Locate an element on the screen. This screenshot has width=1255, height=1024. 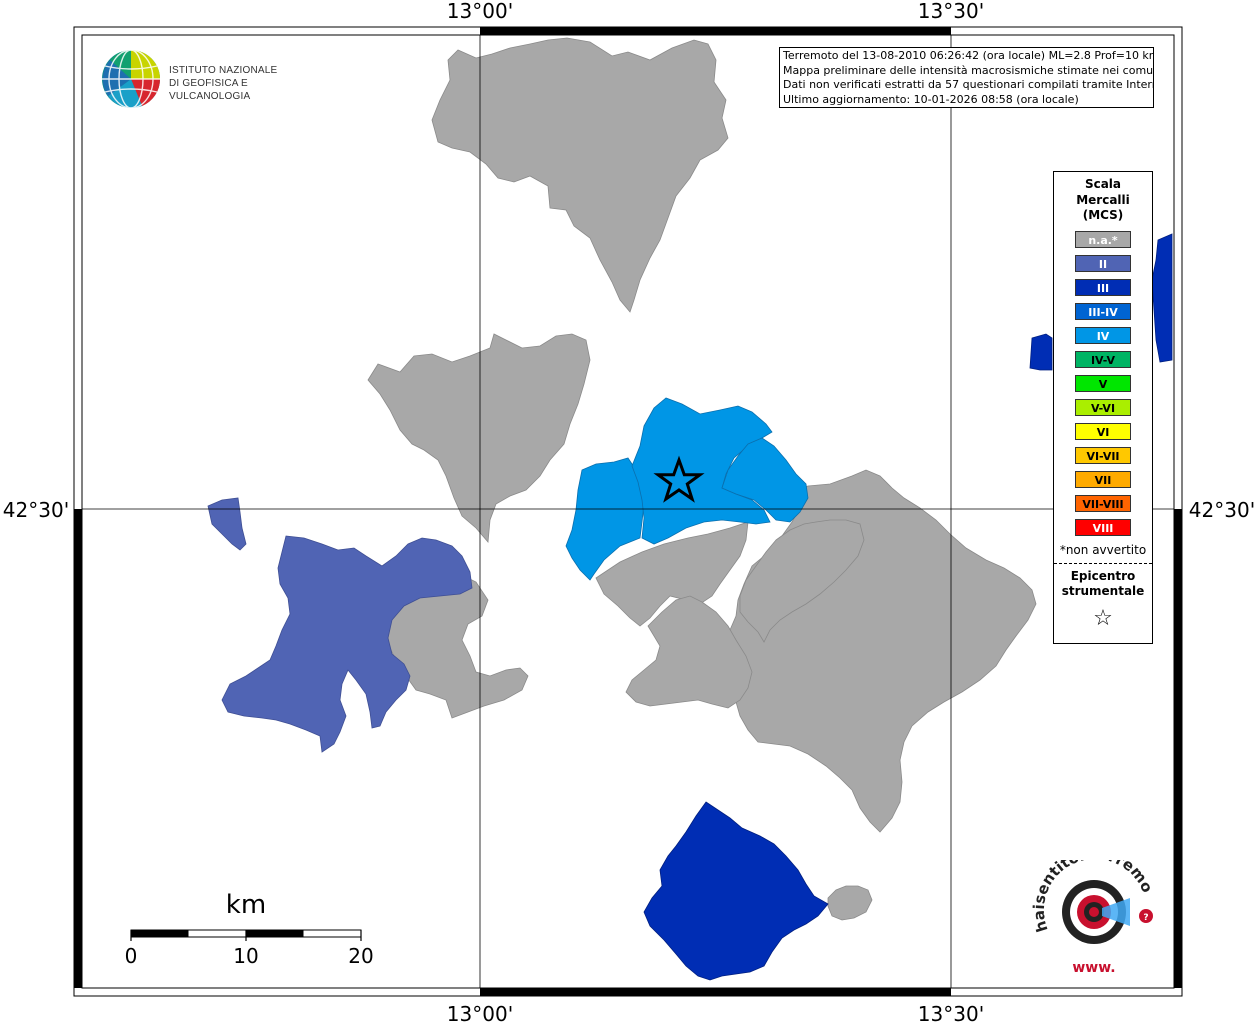
legend-item-iv: IV is located at coordinates (1103, 335).